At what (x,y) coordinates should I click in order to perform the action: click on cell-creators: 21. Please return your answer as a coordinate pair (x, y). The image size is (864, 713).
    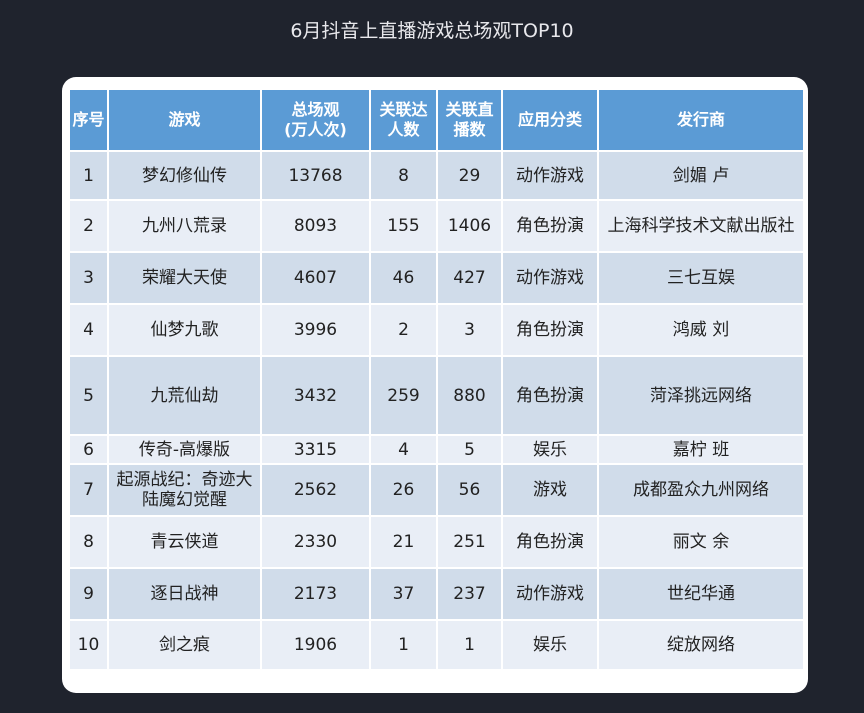
    Looking at the image, I should click on (403, 542).